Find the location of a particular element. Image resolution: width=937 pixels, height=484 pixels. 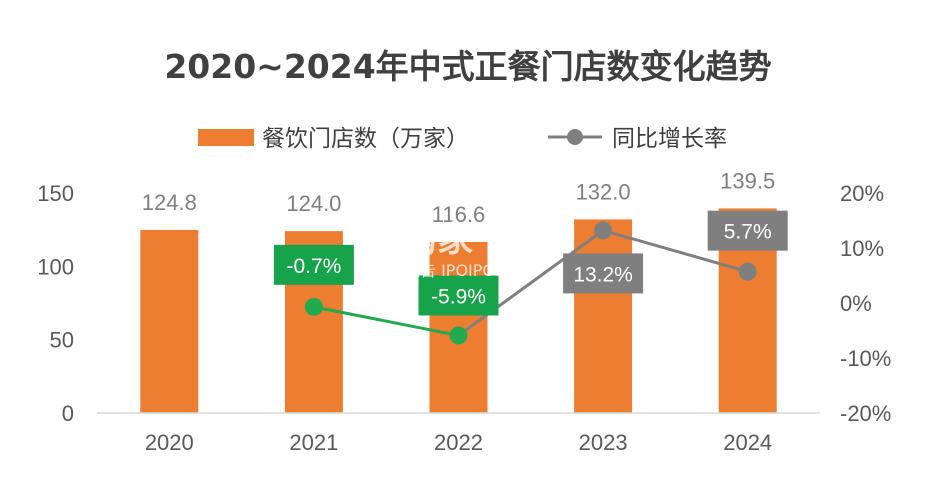

right-axis-tick: 20% is located at coordinates (862, 193).